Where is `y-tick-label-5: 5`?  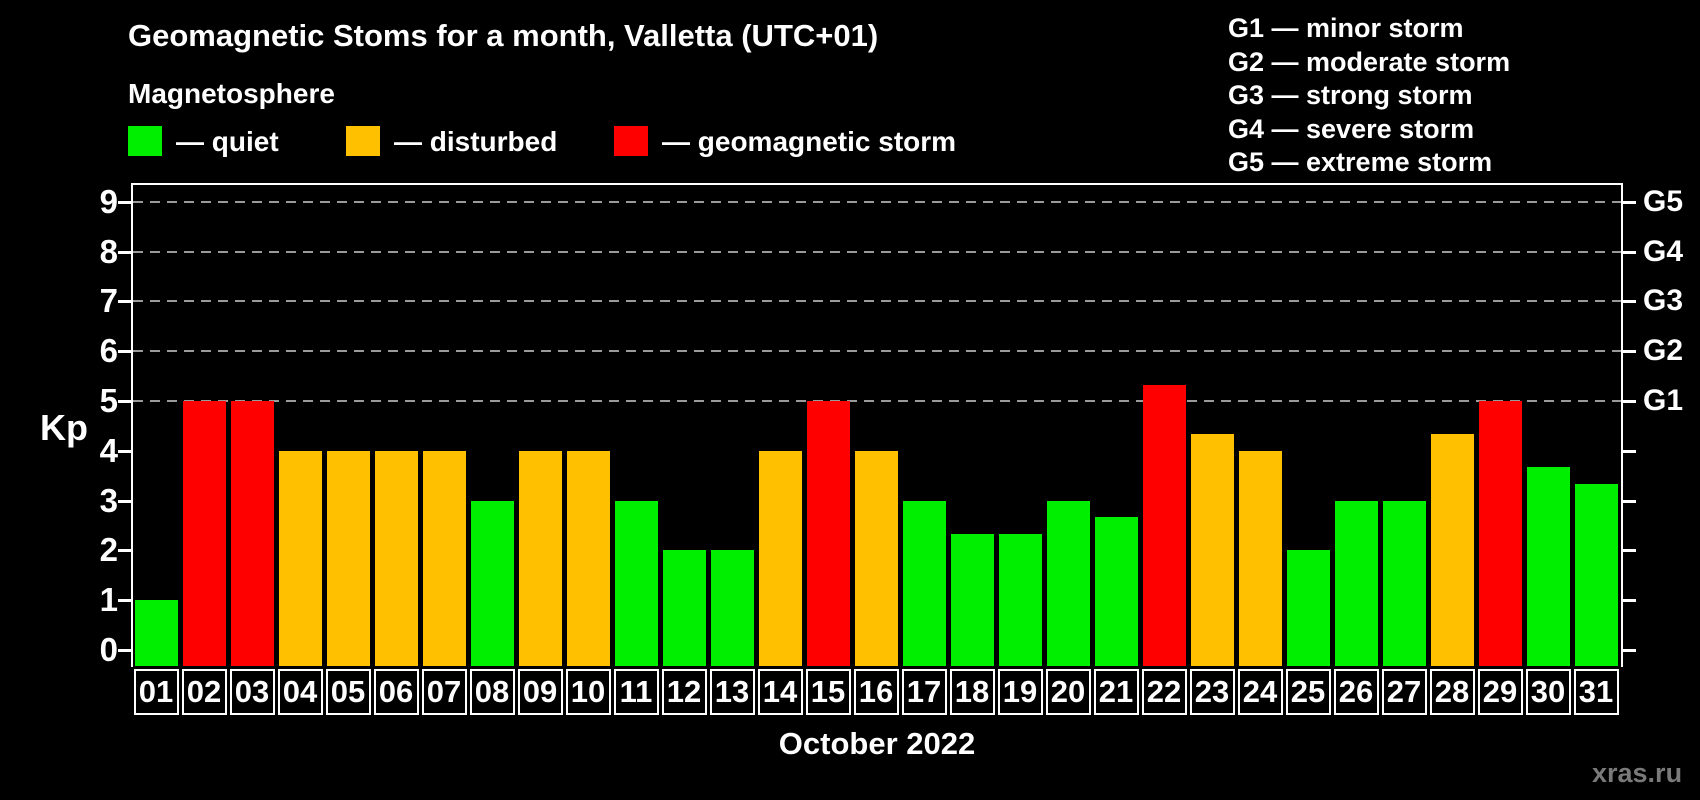 y-tick-label-5: 5 is located at coordinates (108, 400).